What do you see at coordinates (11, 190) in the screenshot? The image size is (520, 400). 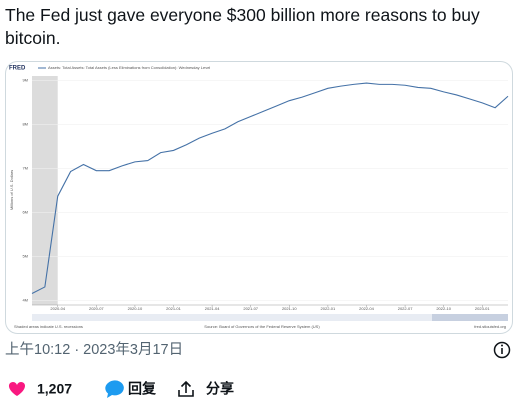 I see `y-axis-label: Millions of U.S. Dollars` at bounding box center [11, 190].